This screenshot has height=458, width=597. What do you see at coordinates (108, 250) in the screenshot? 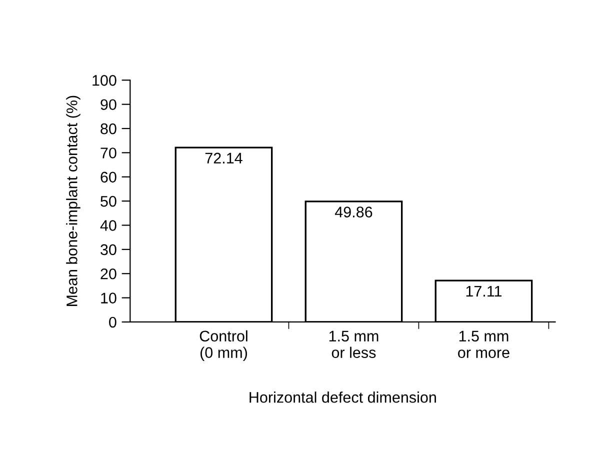
I see `y-tick-label: 30` at bounding box center [108, 250].